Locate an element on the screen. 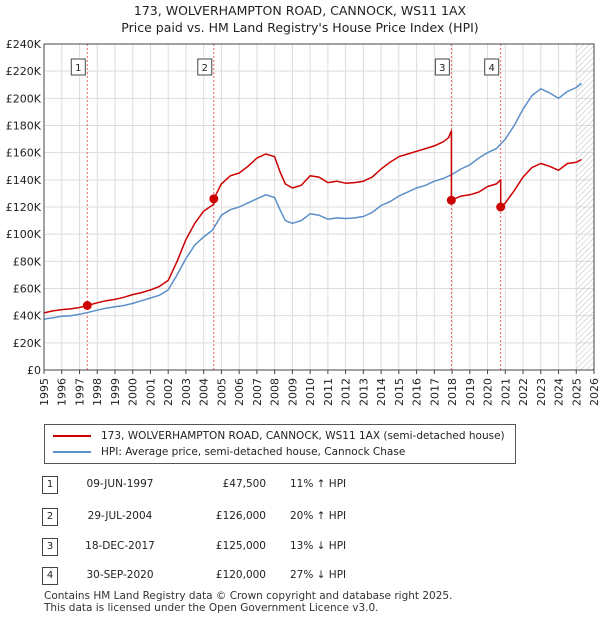 Image resolution: width=600 pixels, height=620 pixels. x-tick-label: 2015 is located at coordinates (399, 392).